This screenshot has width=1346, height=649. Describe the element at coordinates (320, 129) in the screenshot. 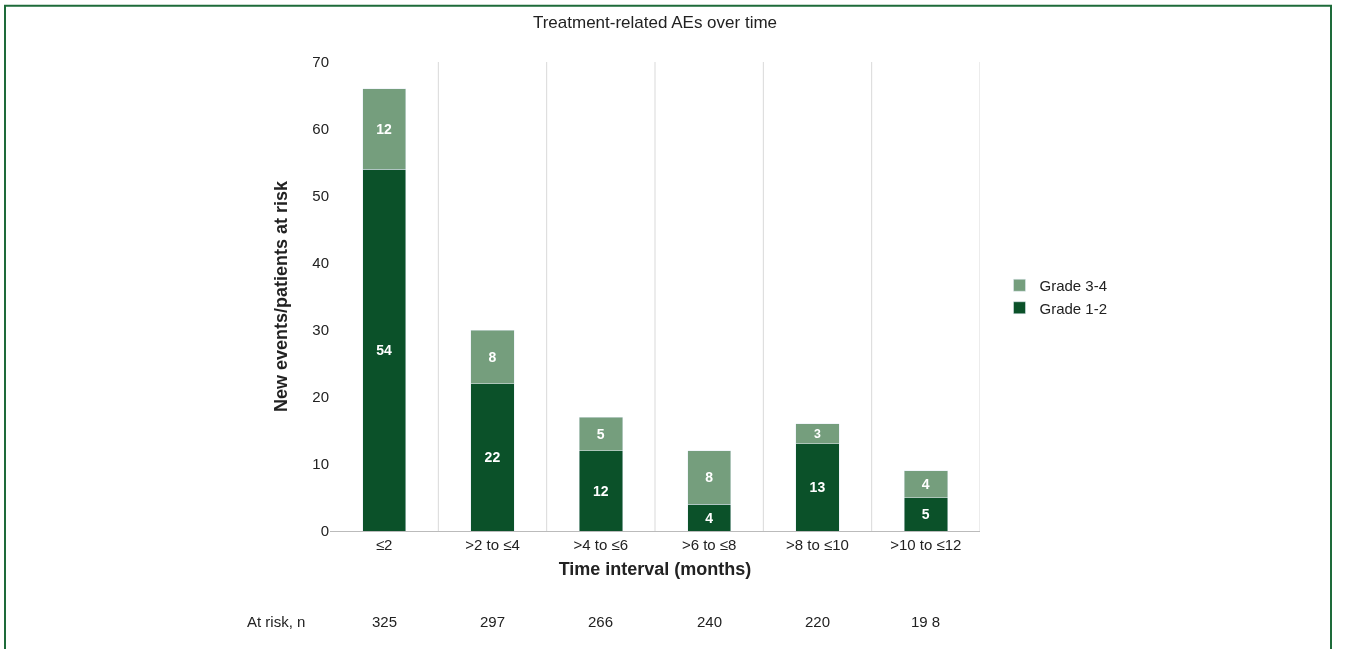

I see `y-tick-label: 60` at that location.